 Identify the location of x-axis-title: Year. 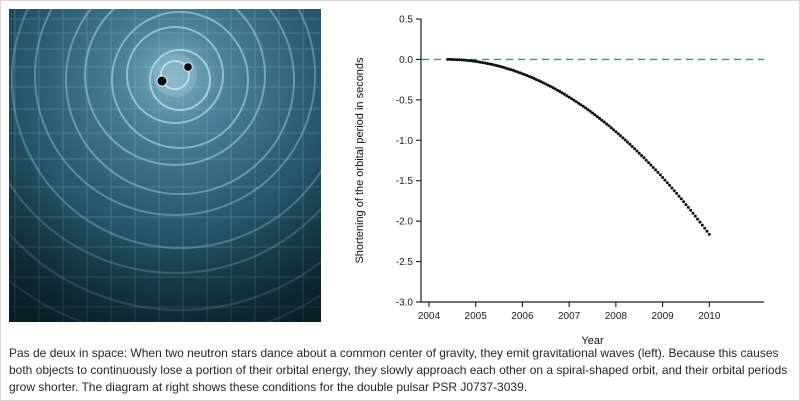
(592, 341).